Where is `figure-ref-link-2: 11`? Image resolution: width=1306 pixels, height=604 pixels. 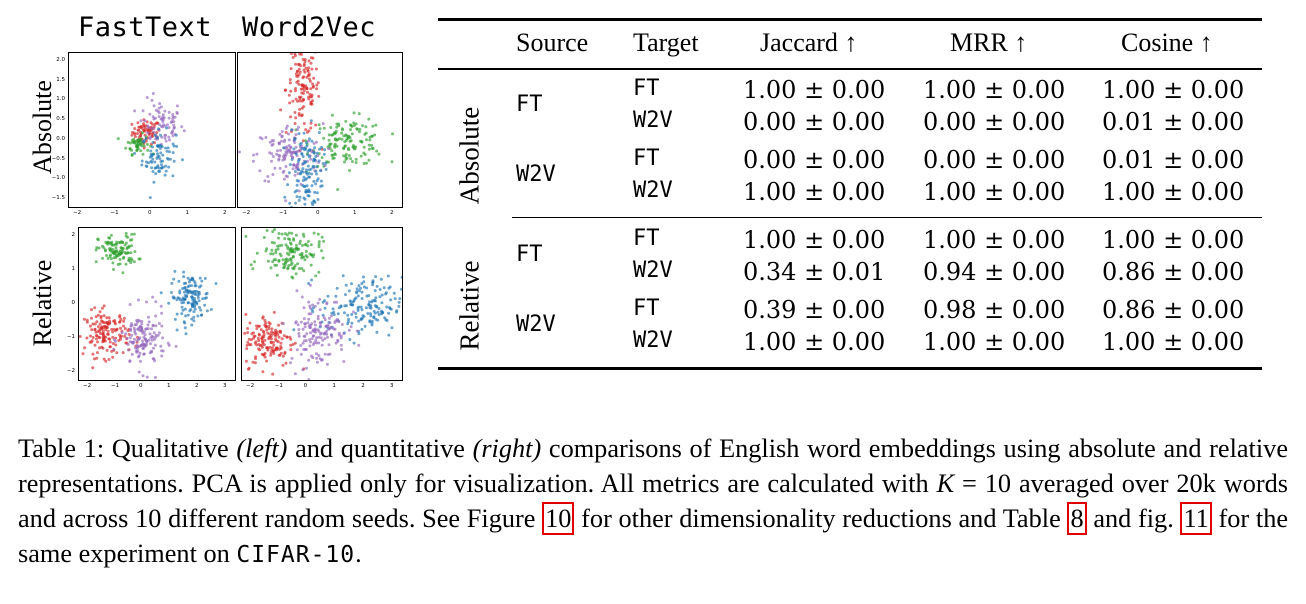
figure-ref-link-2: 11 is located at coordinates (1196, 518).